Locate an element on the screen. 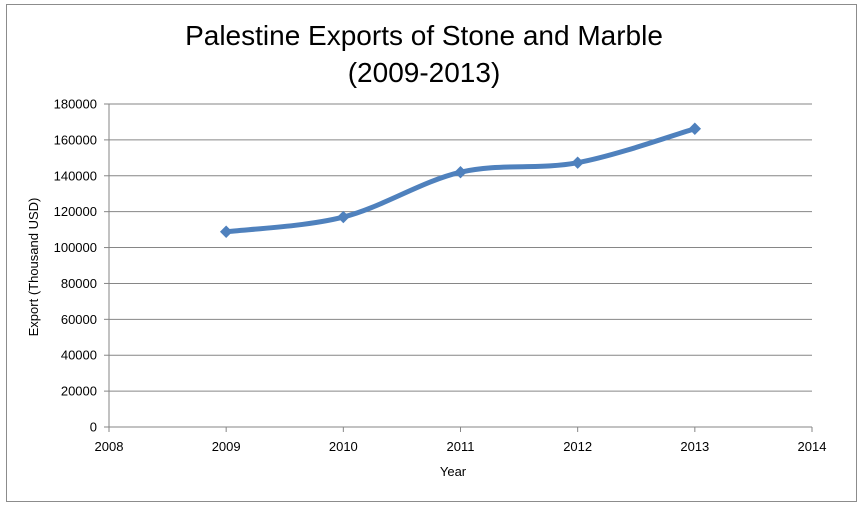 Image resolution: width=863 pixels, height=516 pixels. data-point-2011 is located at coordinates (460, 172).